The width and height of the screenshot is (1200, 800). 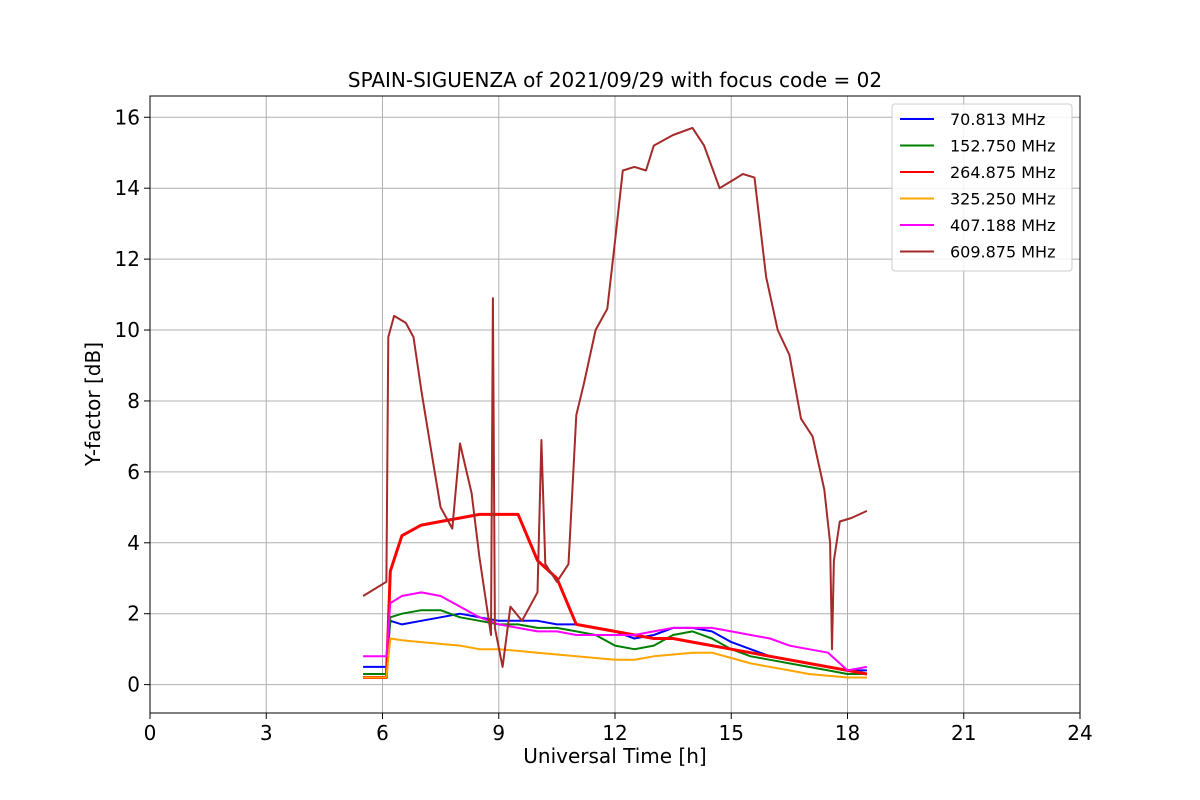 I want to click on x-tick-label: 3, so click(x=266, y=733).